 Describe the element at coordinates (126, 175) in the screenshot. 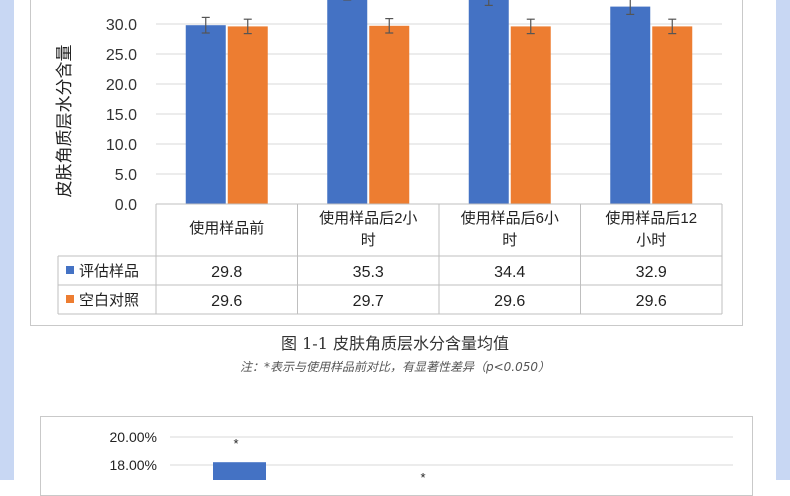

I see `y-tick-label: 5.0` at that location.